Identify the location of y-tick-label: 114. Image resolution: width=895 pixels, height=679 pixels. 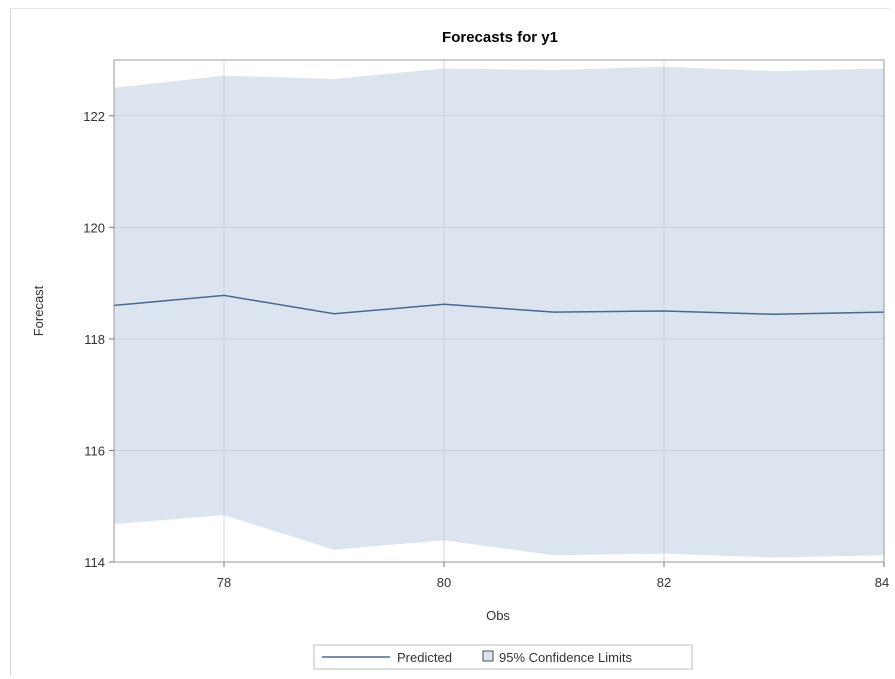
(94, 562).